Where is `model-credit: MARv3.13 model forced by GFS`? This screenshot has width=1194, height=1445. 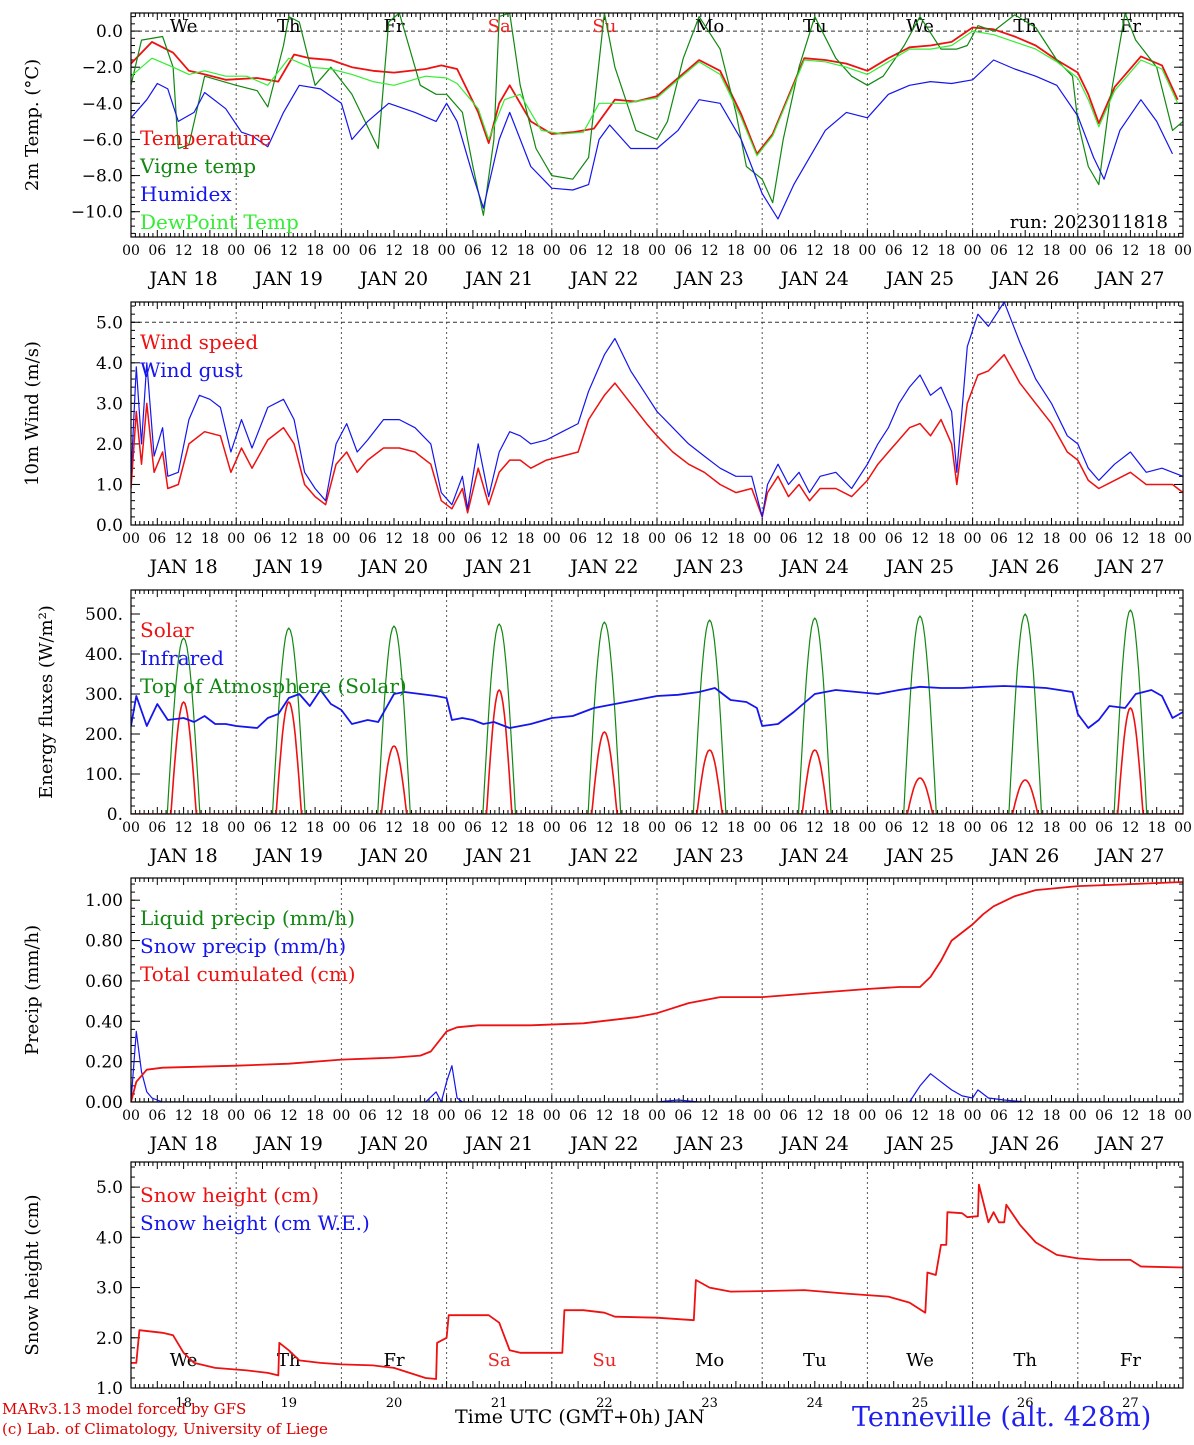 model-credit: MARv3.13 model forced by GFS is located at coordinates (124, 1409).